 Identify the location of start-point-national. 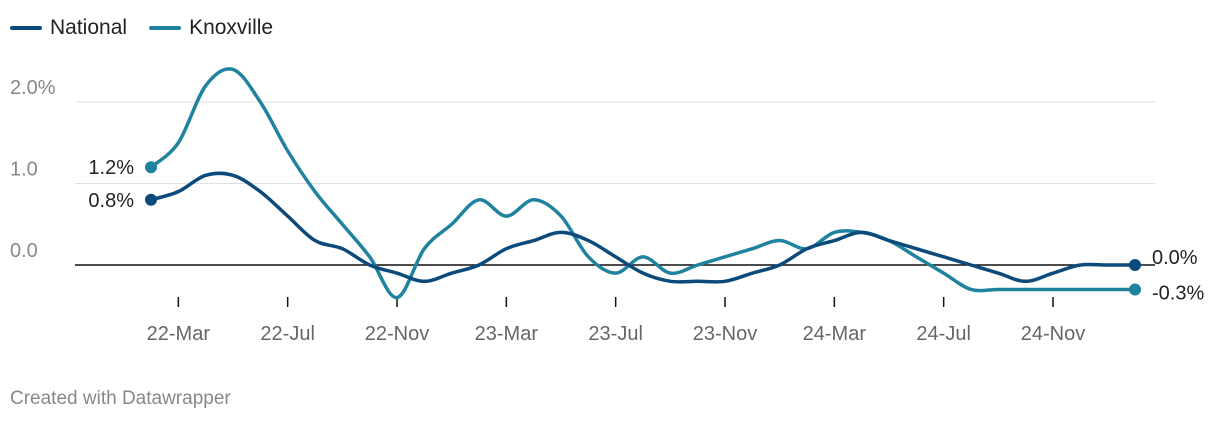
(151, 199).